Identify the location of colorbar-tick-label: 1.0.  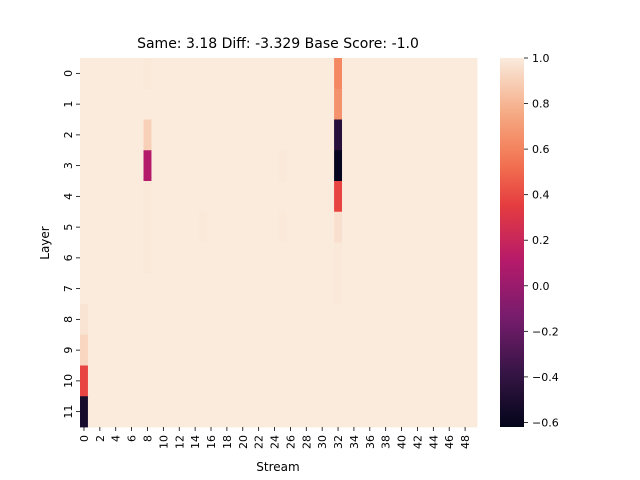
(541, 58).